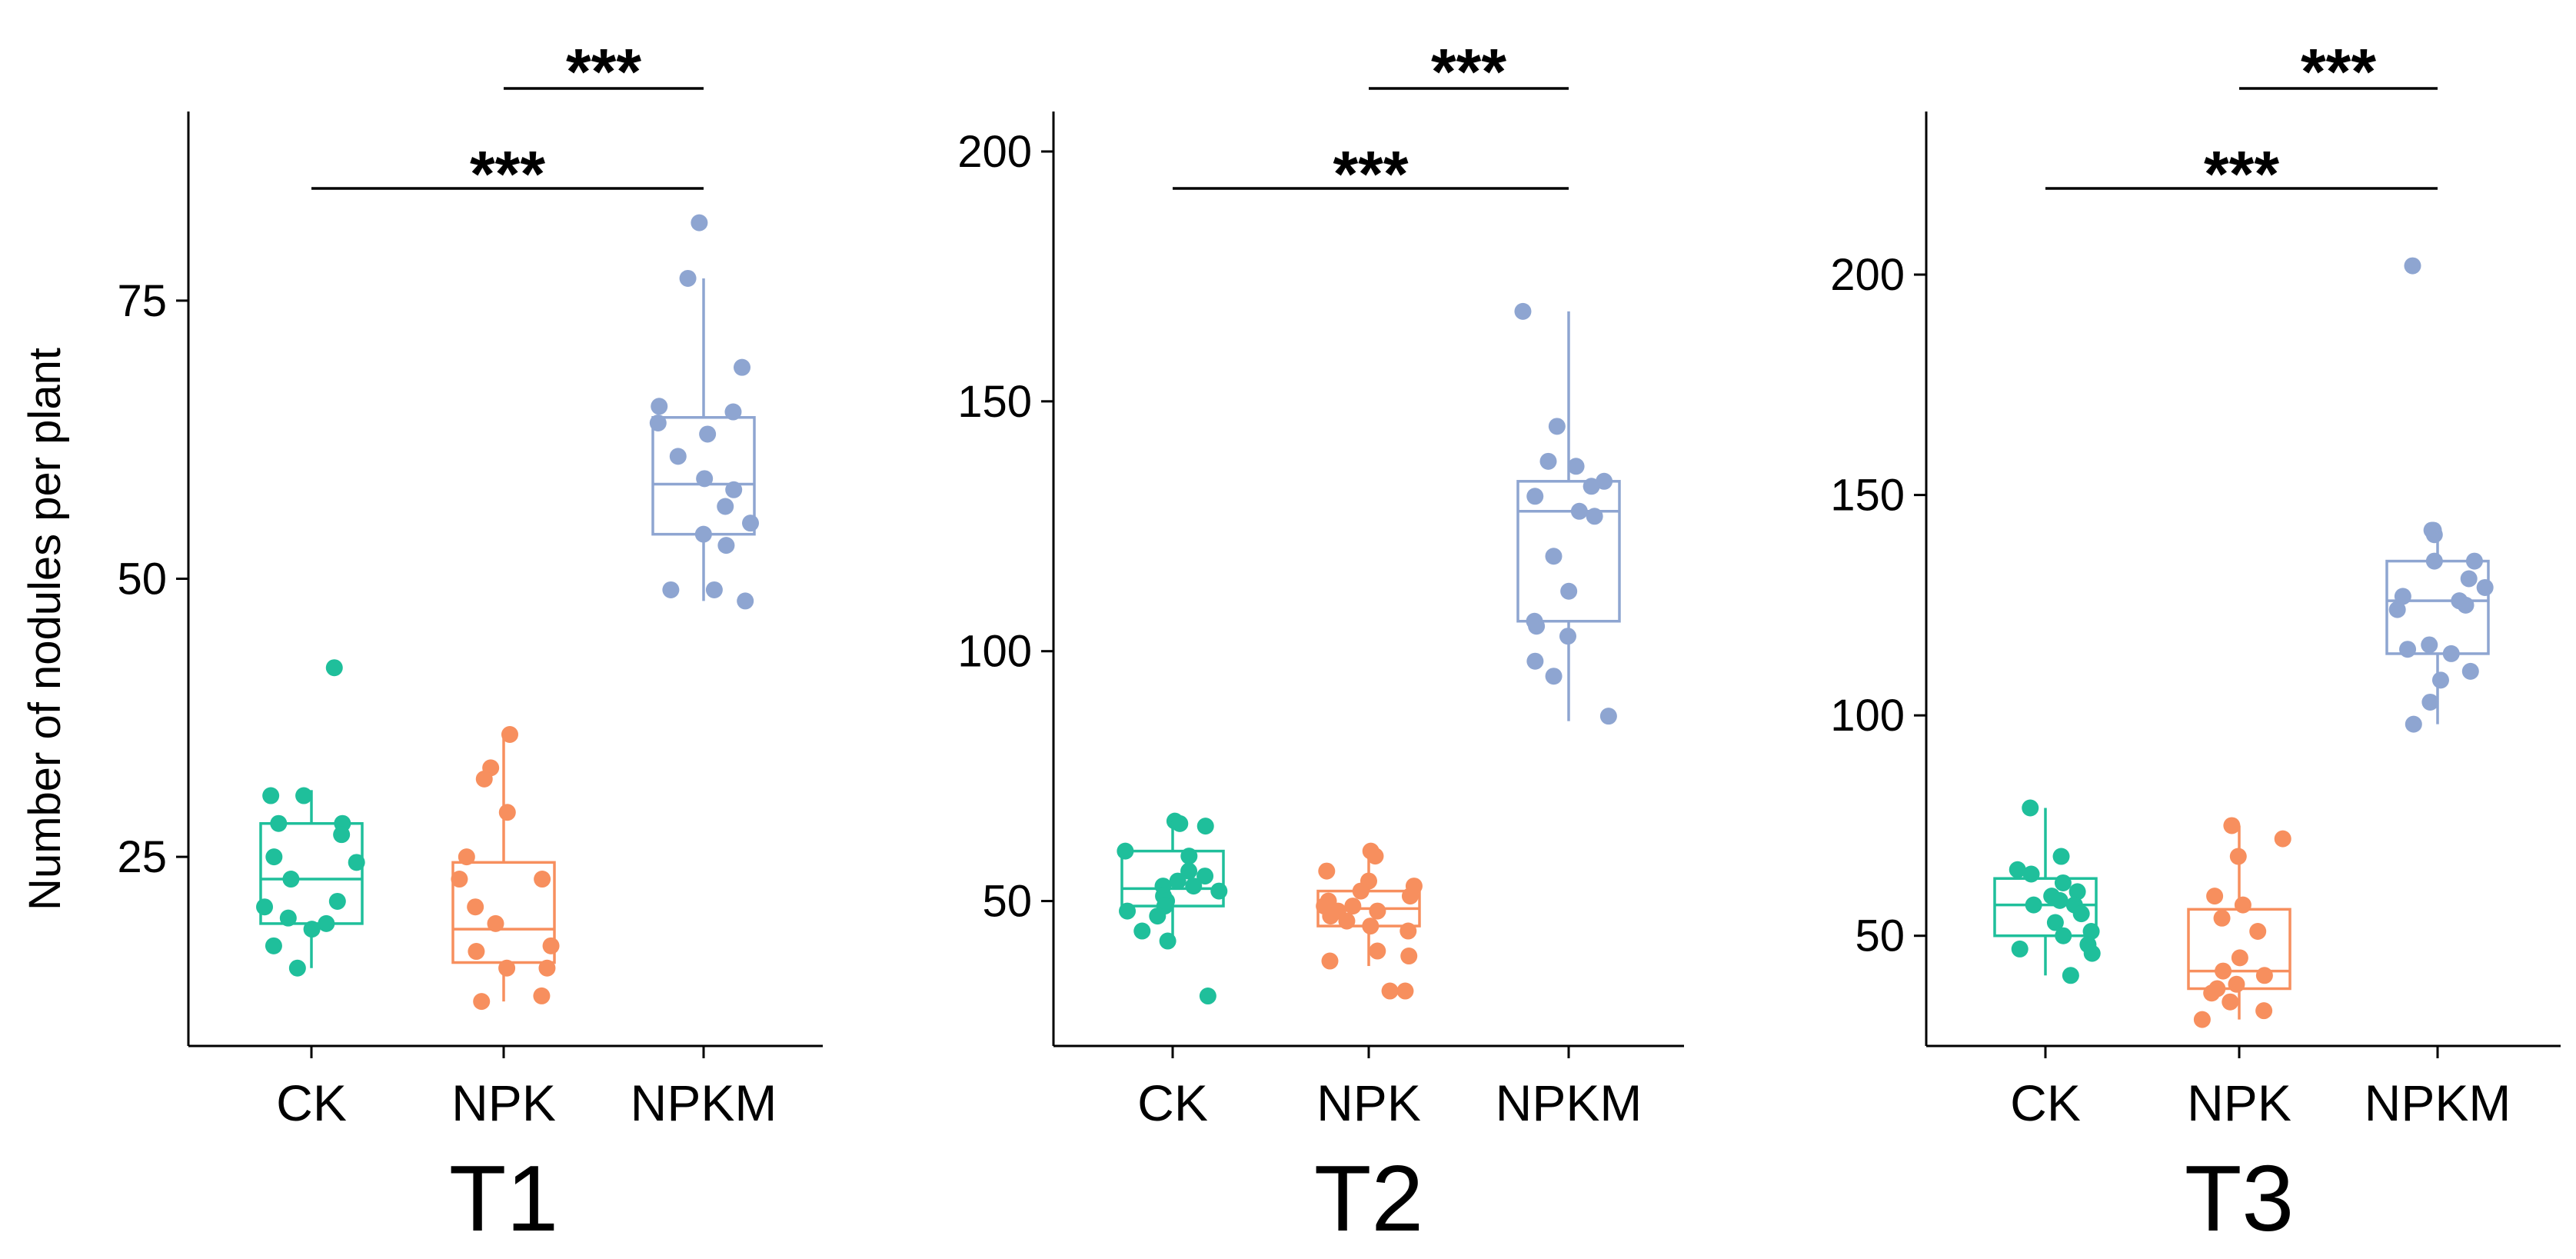 The image size is (2576, 1259). What do you see at coordinates (1867, 496) in the screenshot?
I see `y-tick-label: 150` at bounding box center [1867, 496].